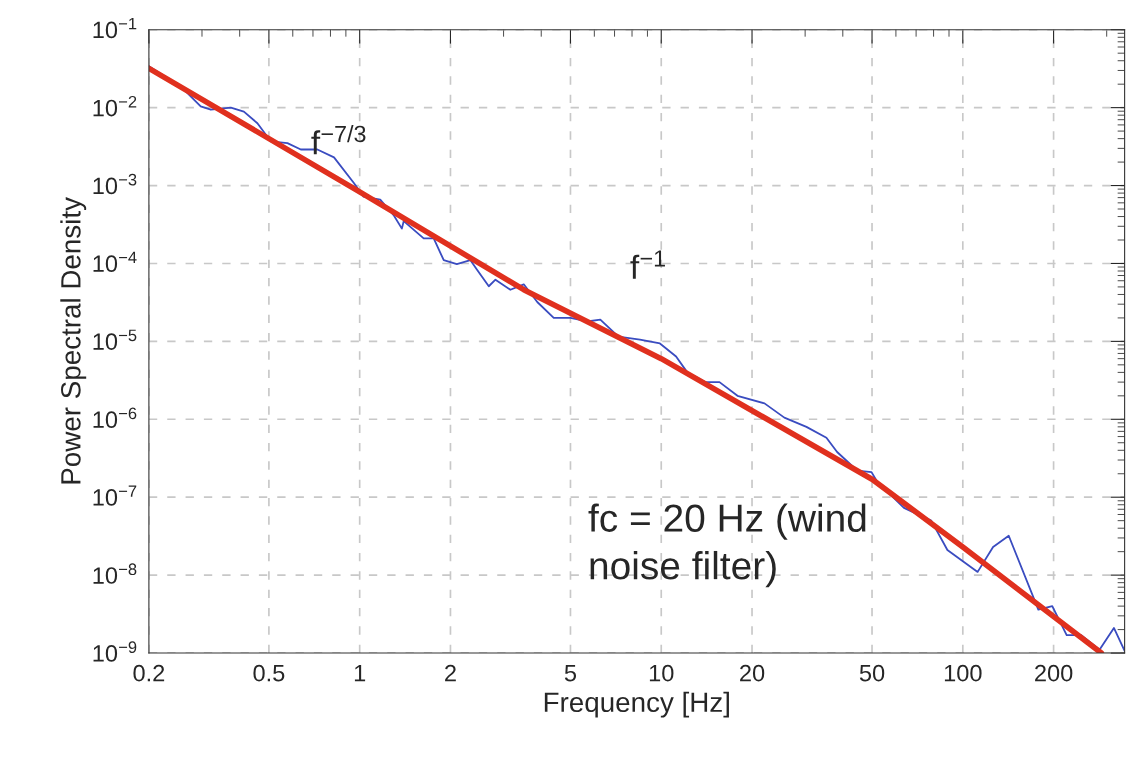 This screenshot has width=1128, height=762. What do you see at coordinates (115, 184) in the screenshot?
I see `y-tick-label: 10$^{−3}$` at bounding box center [115, 184].